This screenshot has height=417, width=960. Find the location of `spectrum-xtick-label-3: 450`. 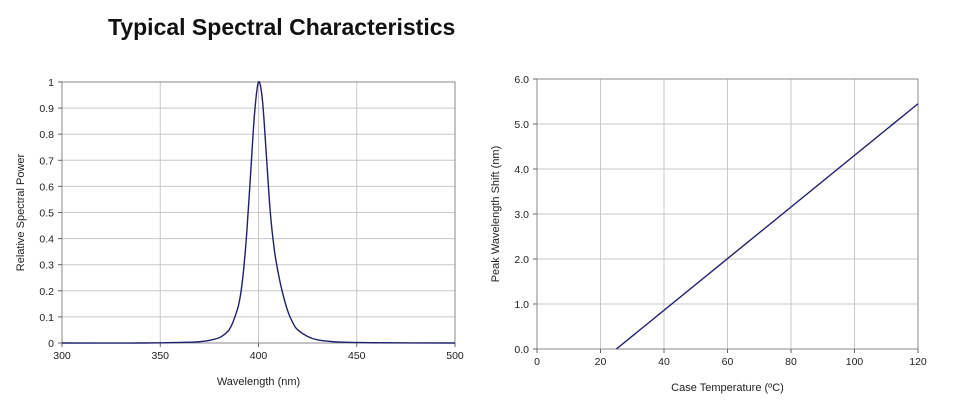

spectrum-xtick-label-3: 450 is located at coordinates (357, 356).